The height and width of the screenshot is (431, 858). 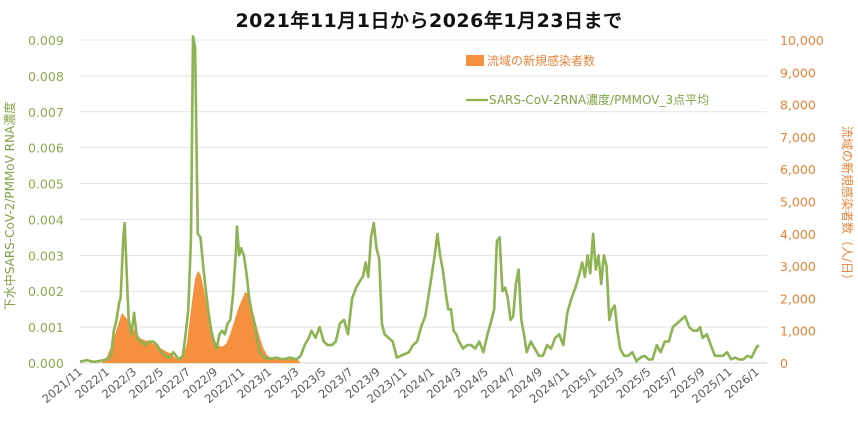 What do you see at coordinates (46, 184) in the screenshot?
I see `left-tick-label: 0.005` at bounding box center [46, 184].